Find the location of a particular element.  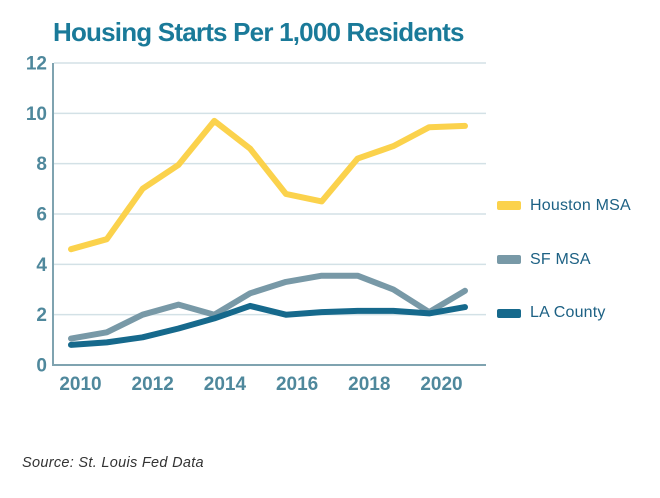

x-tick-label: 2016 is located at coordinates (297, 384).